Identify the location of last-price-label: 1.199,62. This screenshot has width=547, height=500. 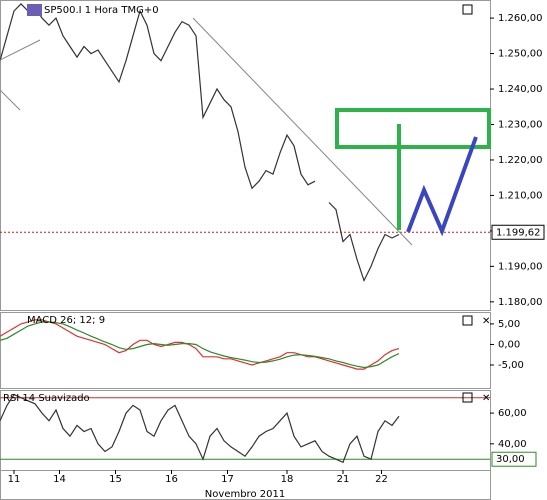
(518, 232).